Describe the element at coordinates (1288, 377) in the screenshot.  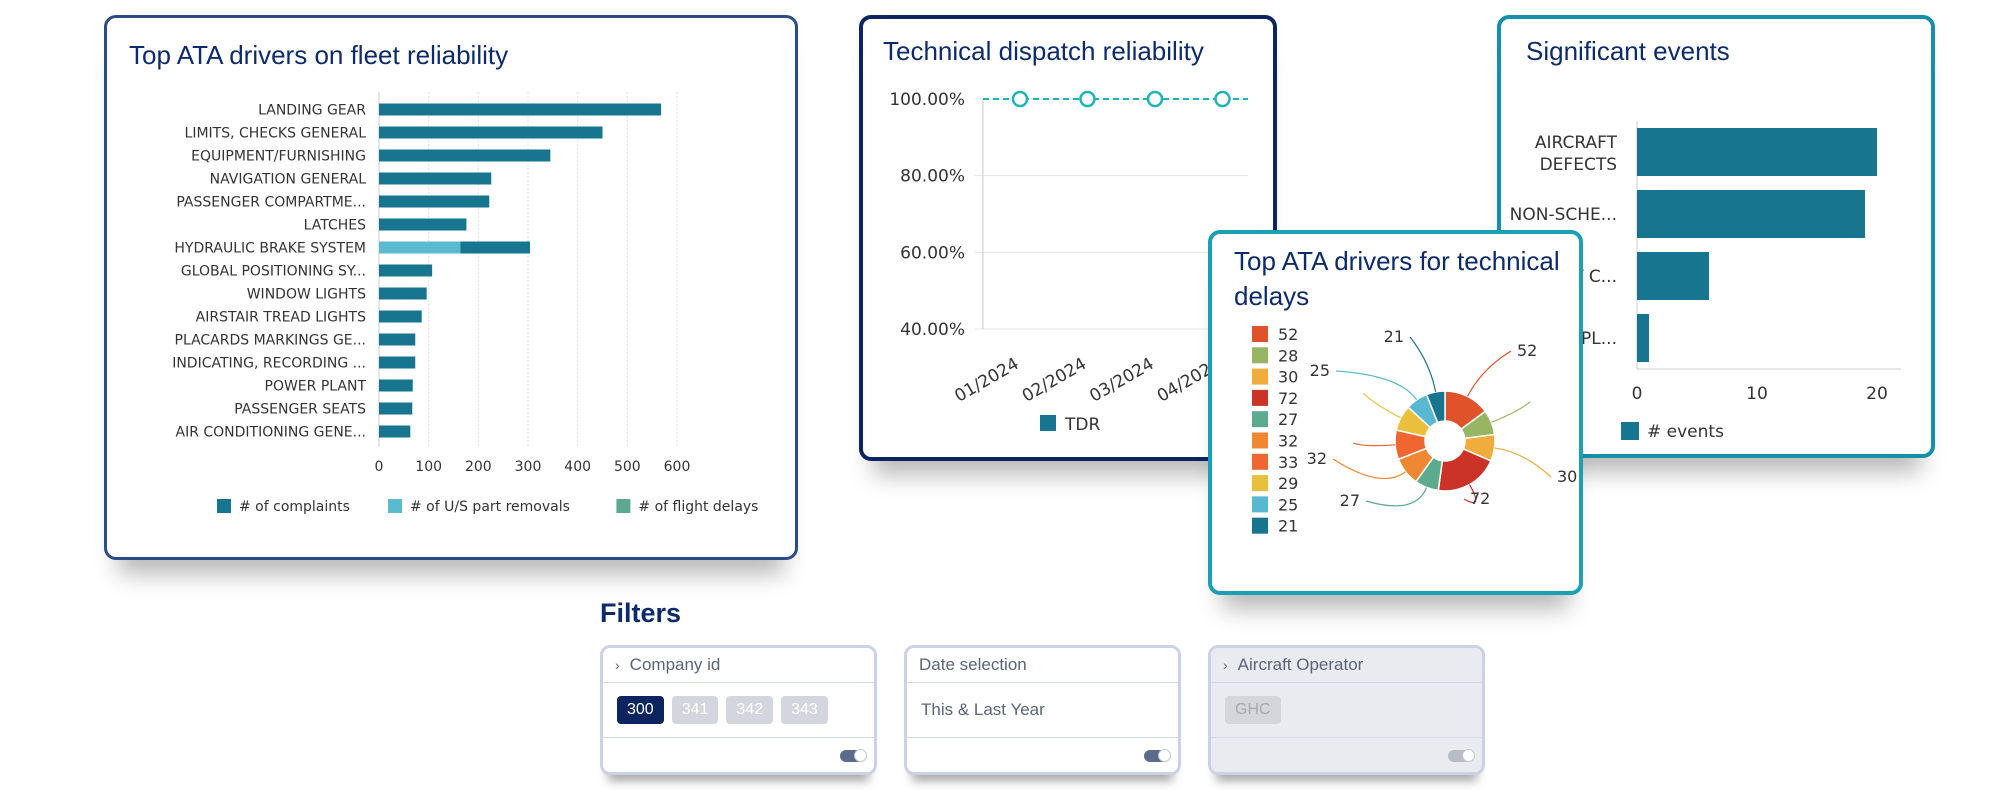
I see `legend-label: 30` at that location.